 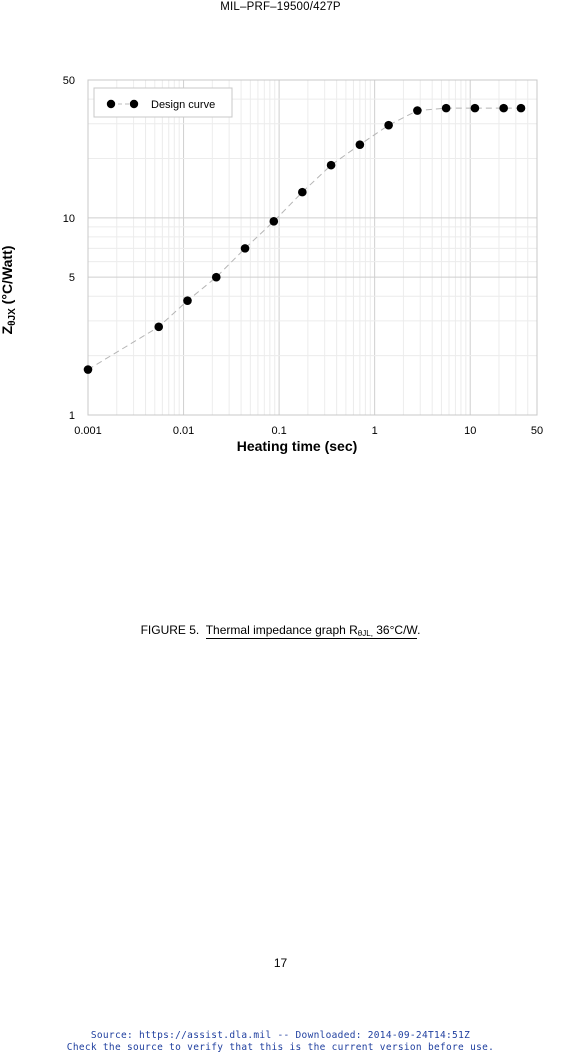 I want to click on legend-box, so click(x=163, y=102).